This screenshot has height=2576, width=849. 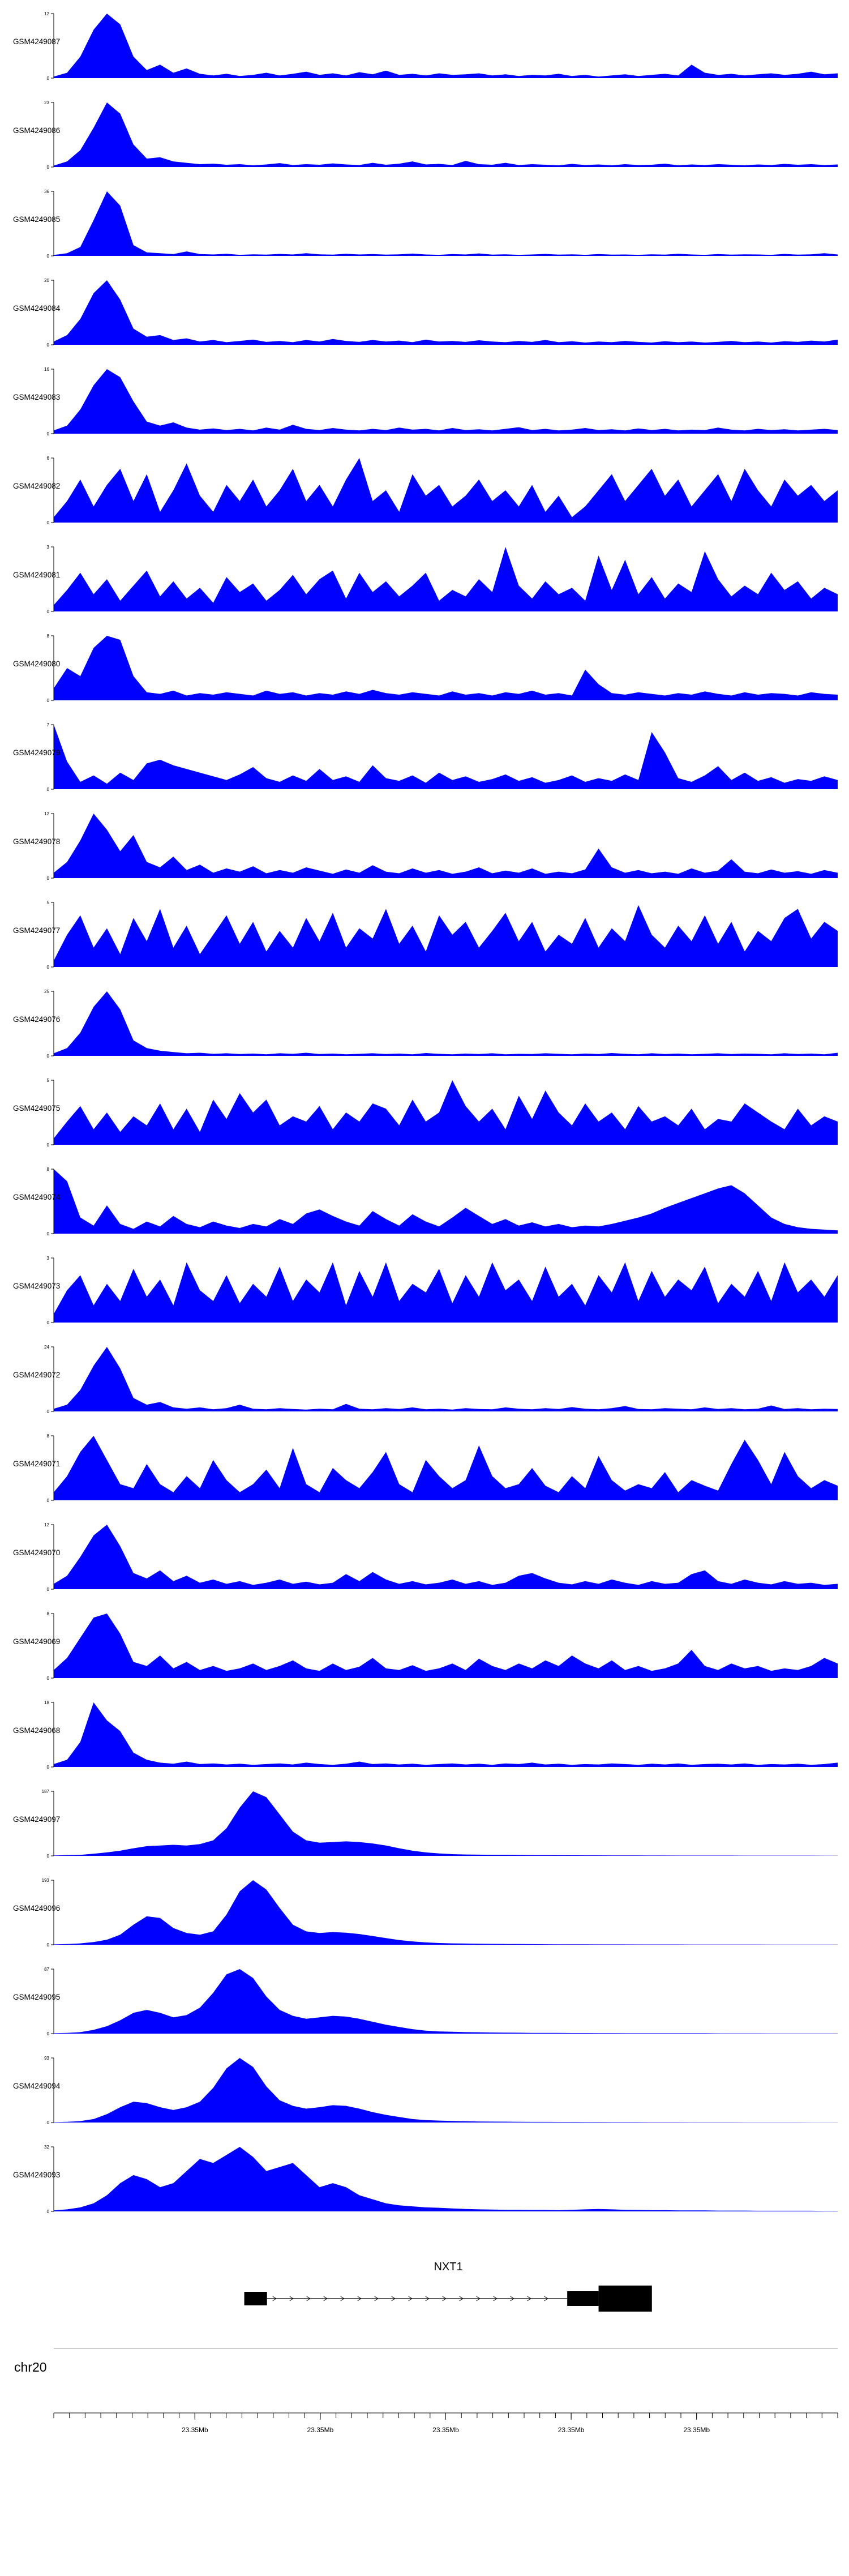 I want to click on track-ymax-label: 193, so click(x=46, y=1880).